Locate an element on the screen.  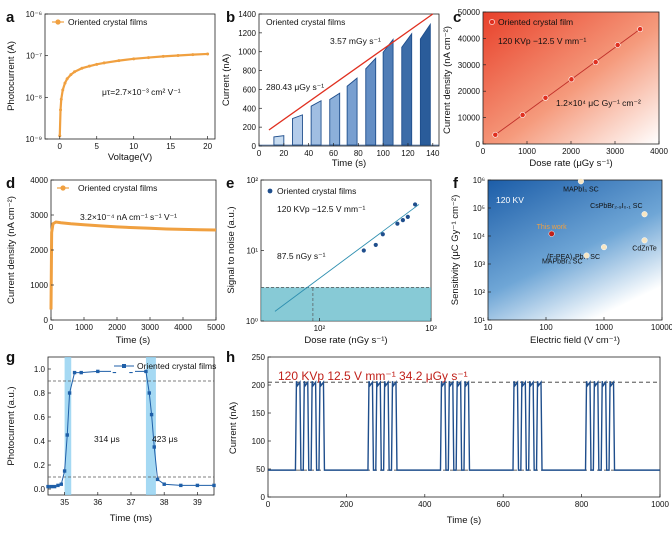
panel-a-legend: Oriented crystal films is located at coordinates (107, 22).